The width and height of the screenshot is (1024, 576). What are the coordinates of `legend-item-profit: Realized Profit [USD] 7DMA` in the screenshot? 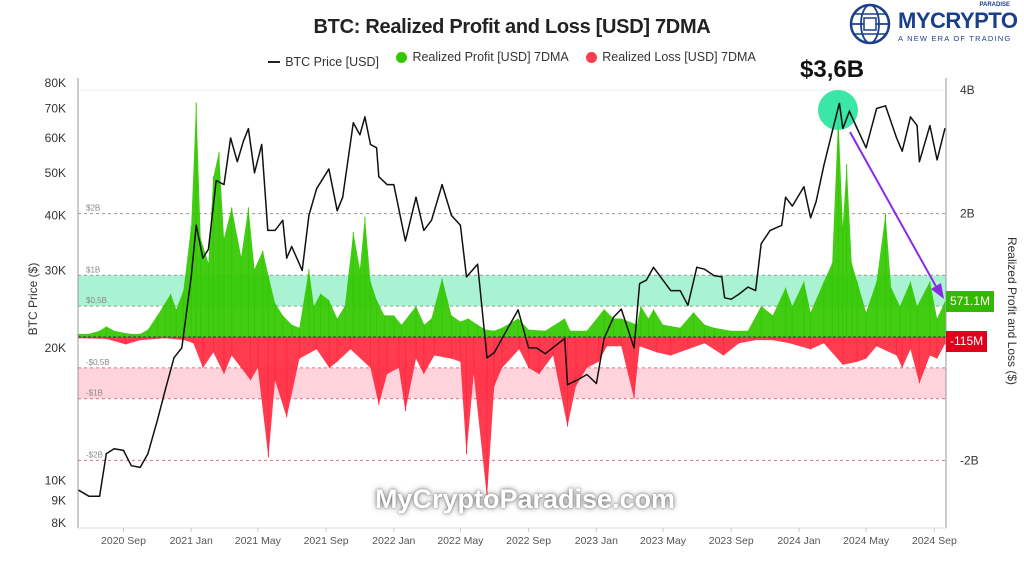 It's located at (482, 57).